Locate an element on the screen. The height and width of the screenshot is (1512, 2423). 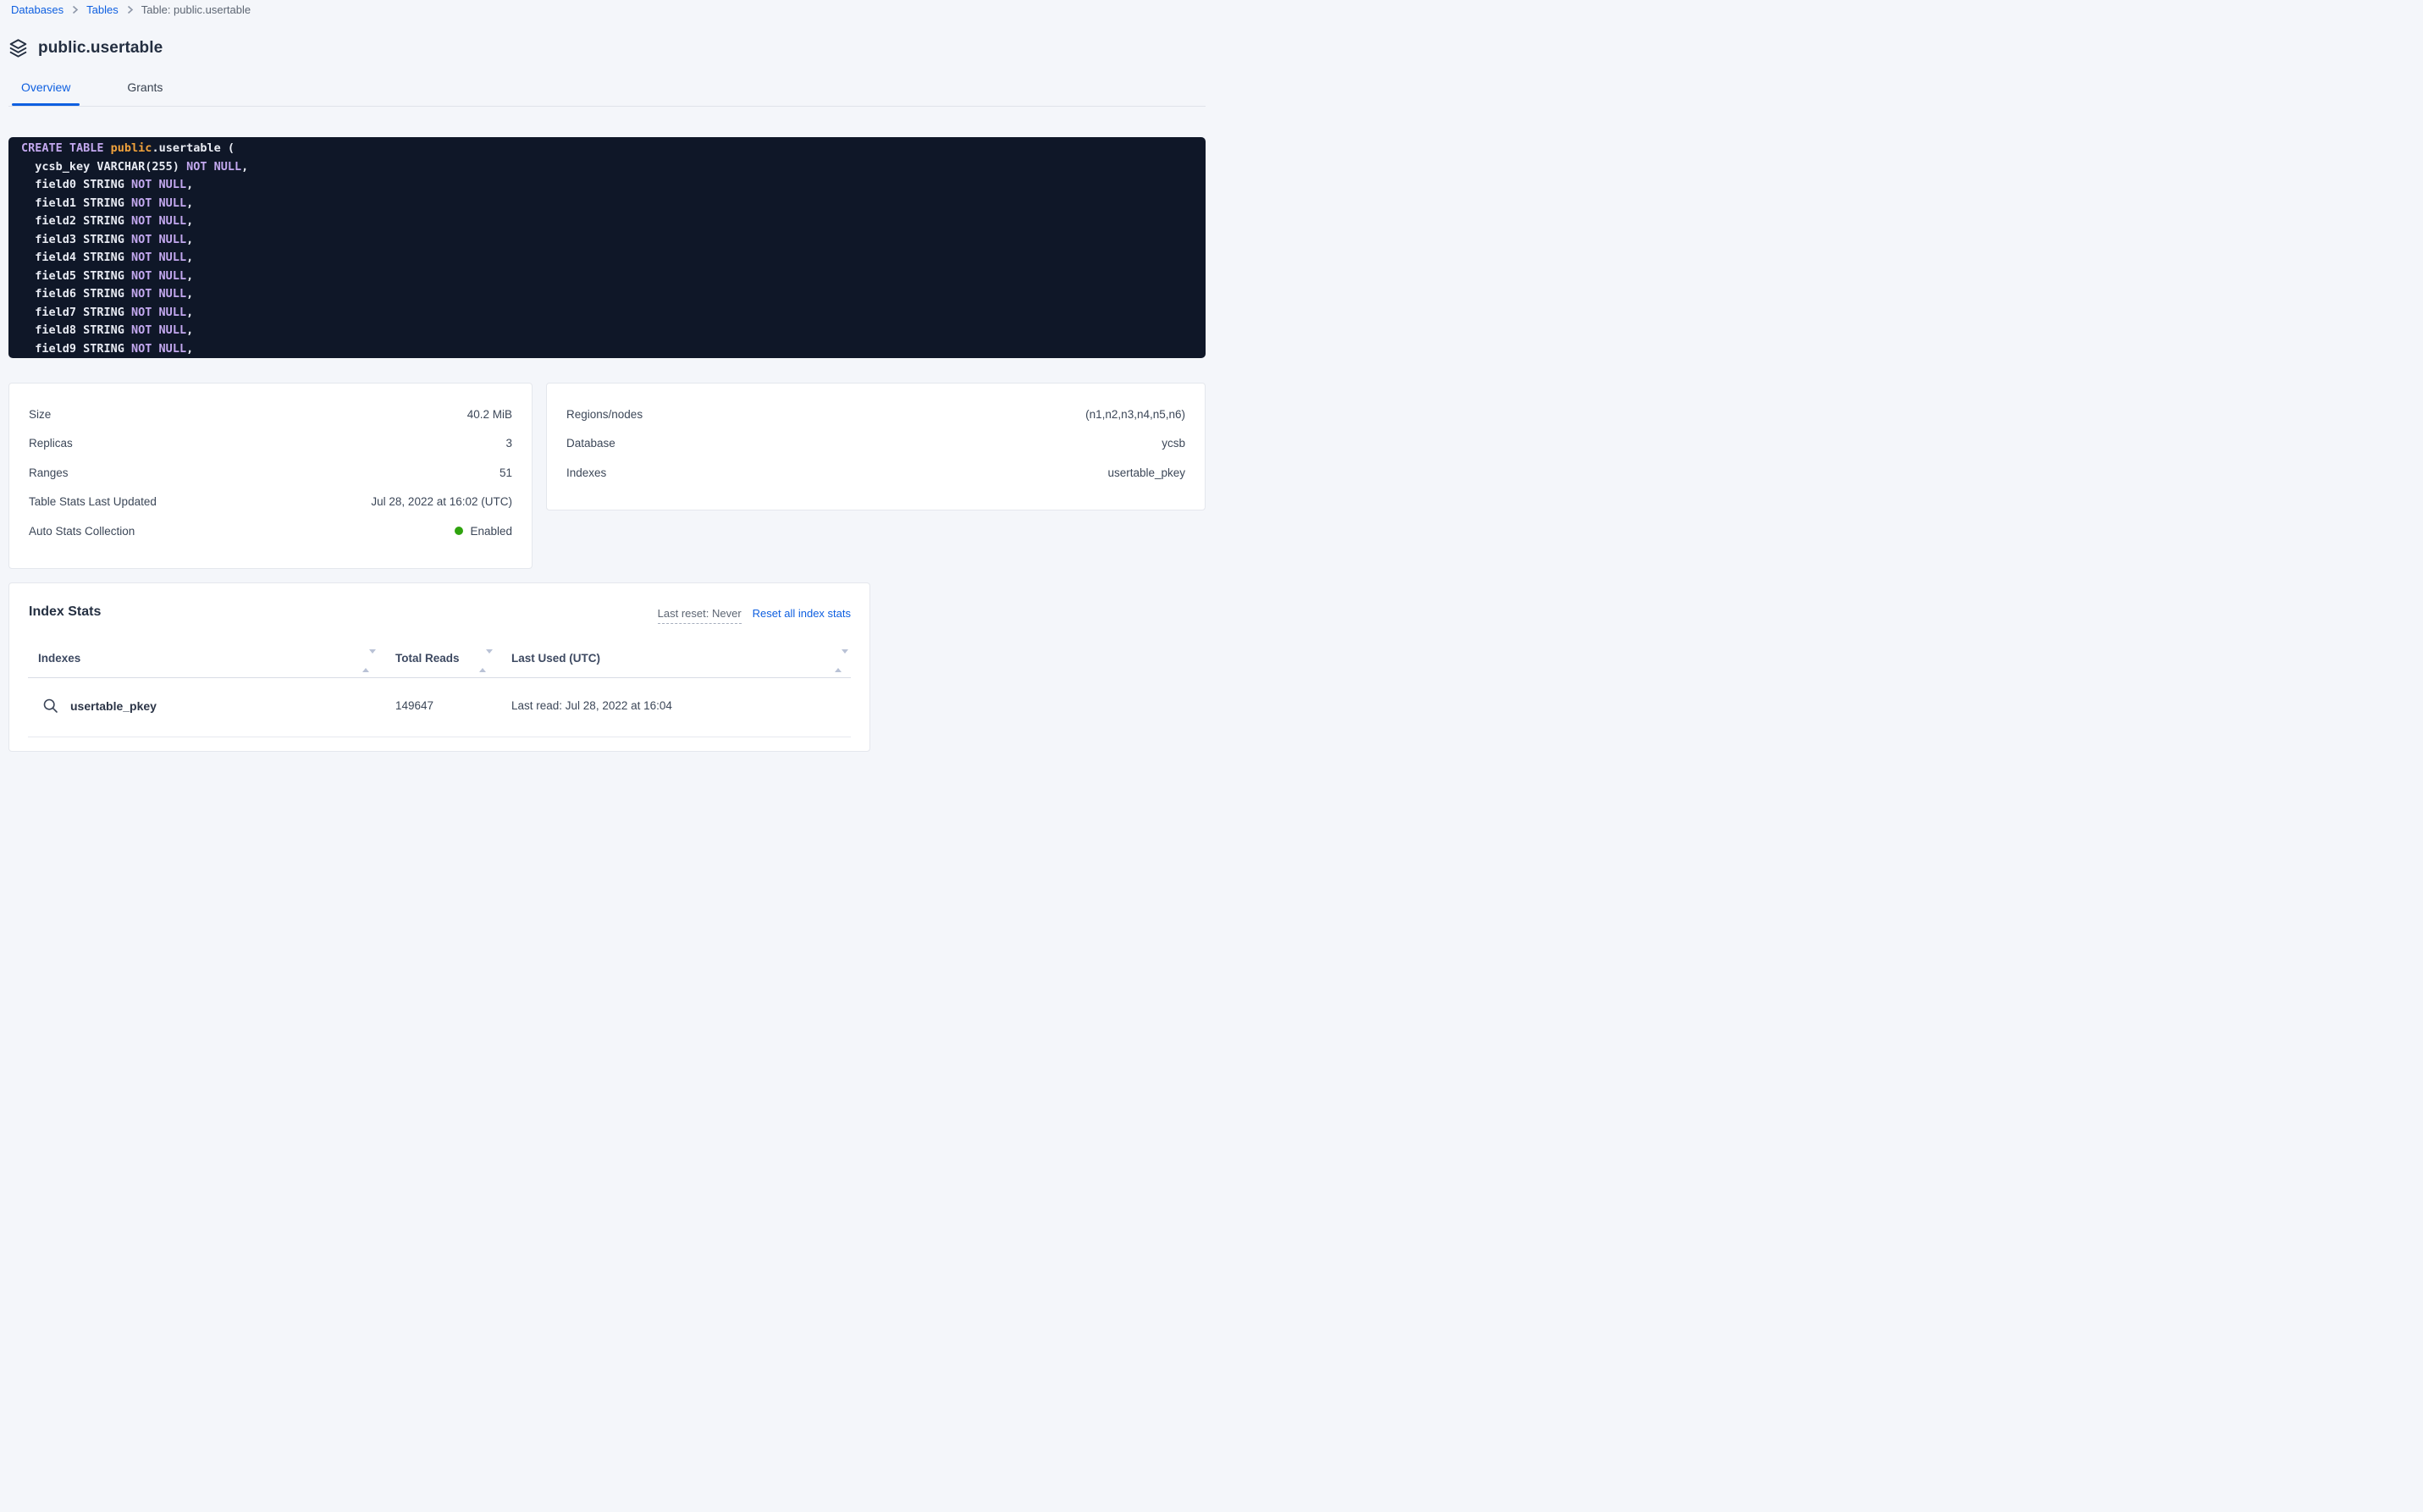
sql-token: field2 STRING is located at coordinates (76, 221).